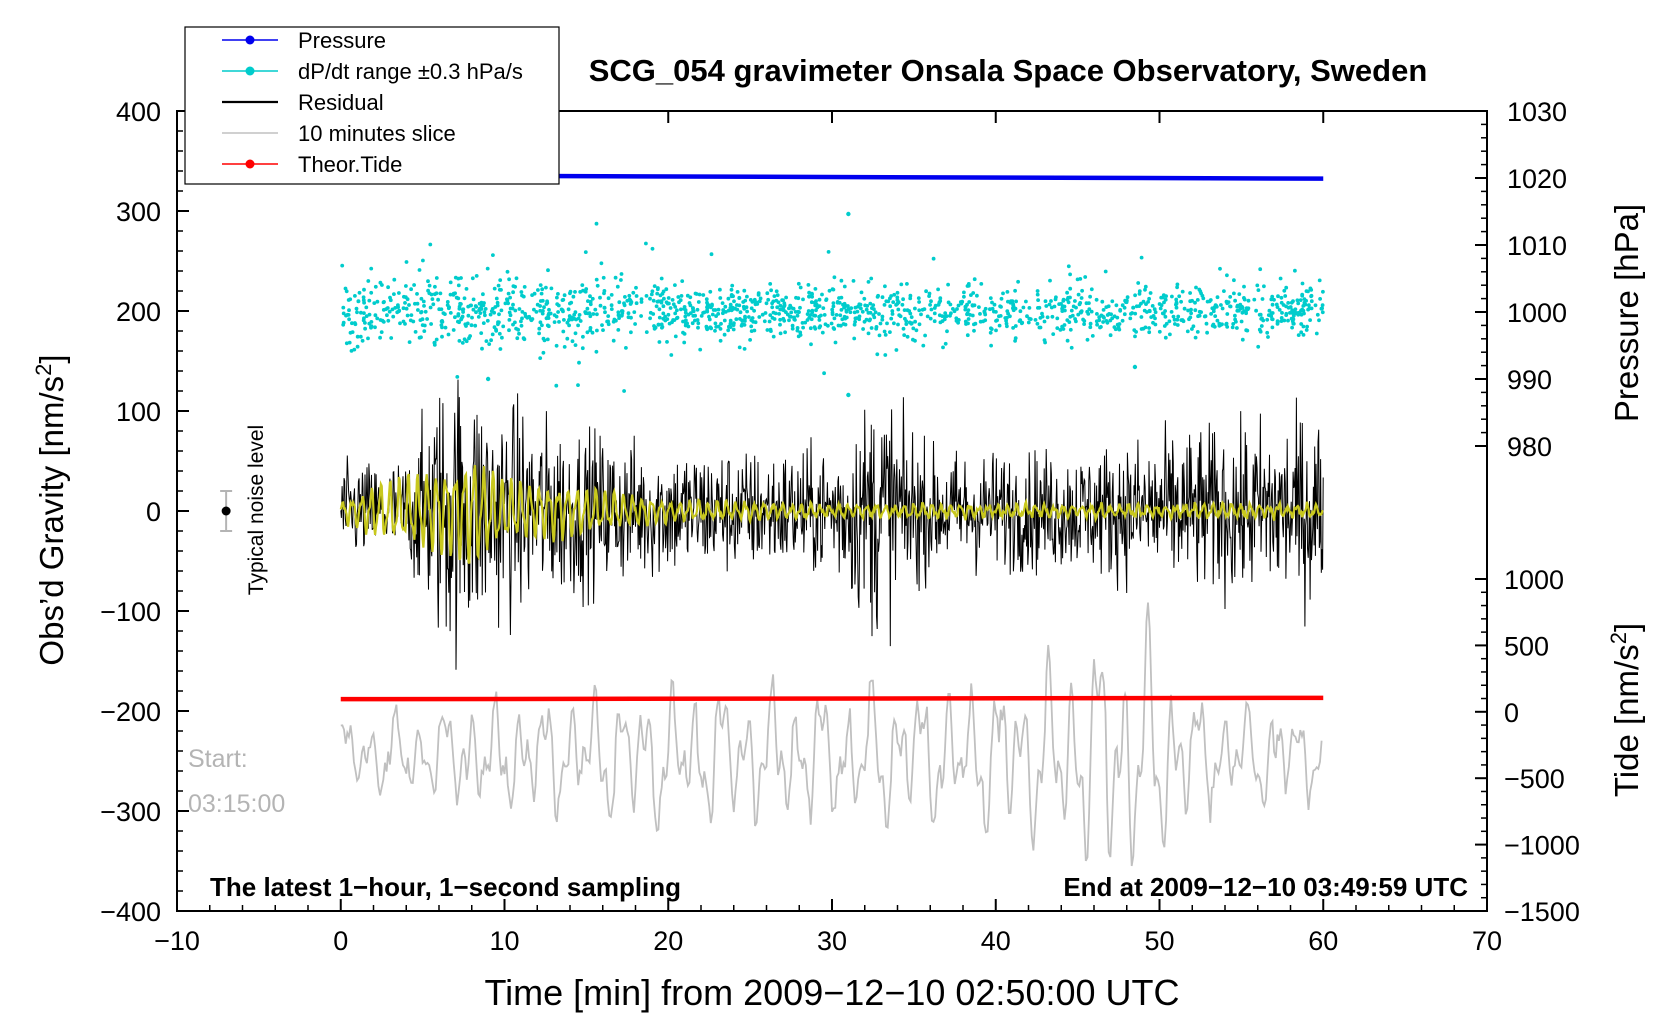  What do you see at coordinates (668, 941) in the screenshot?
I see `x-tick-label: 20` at bounding box center [668, 941].